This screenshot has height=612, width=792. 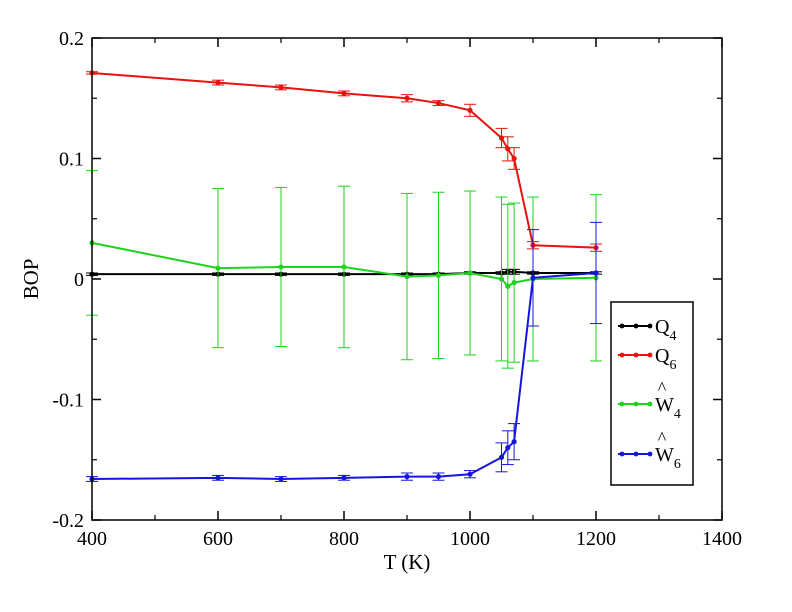 What do you see at coordinates (647, 330) in the screenshot?
I see `legend-item-q4: Q4` at bounding box center [647, 330].